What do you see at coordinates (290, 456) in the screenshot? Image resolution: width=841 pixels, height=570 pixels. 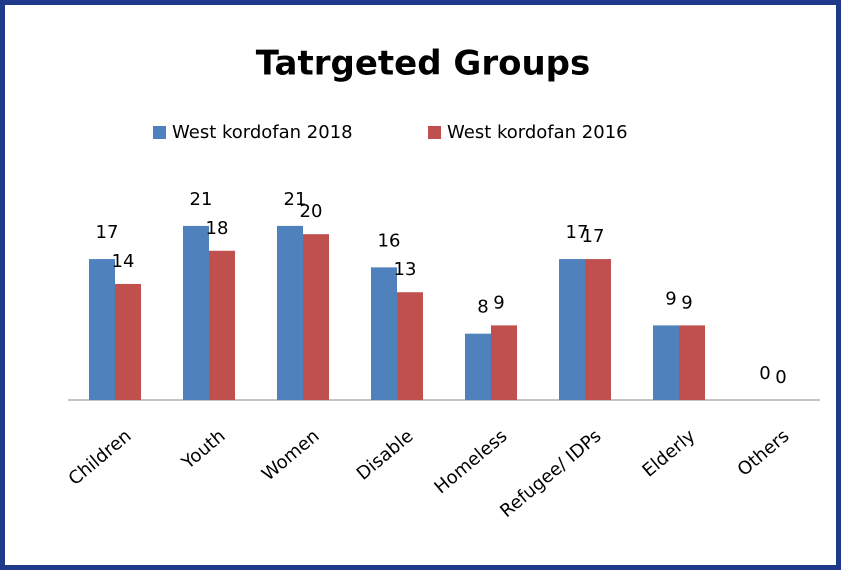 I see `x-tick-label: Women` at bounding box center [290, 456].